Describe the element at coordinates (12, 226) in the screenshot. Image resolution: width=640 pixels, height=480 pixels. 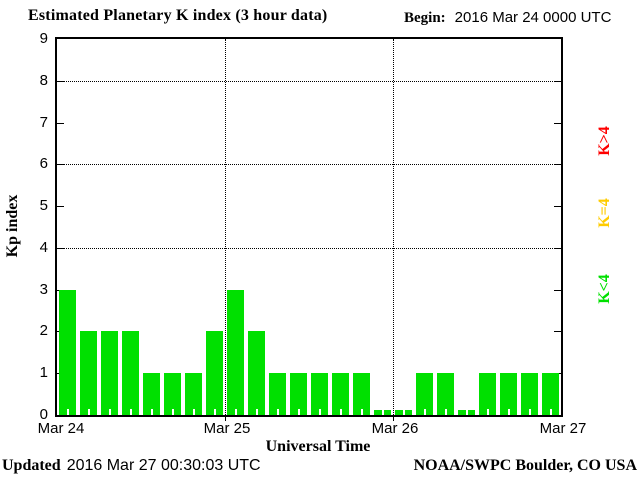
I see `y-axis-title: Kp index` at that location.